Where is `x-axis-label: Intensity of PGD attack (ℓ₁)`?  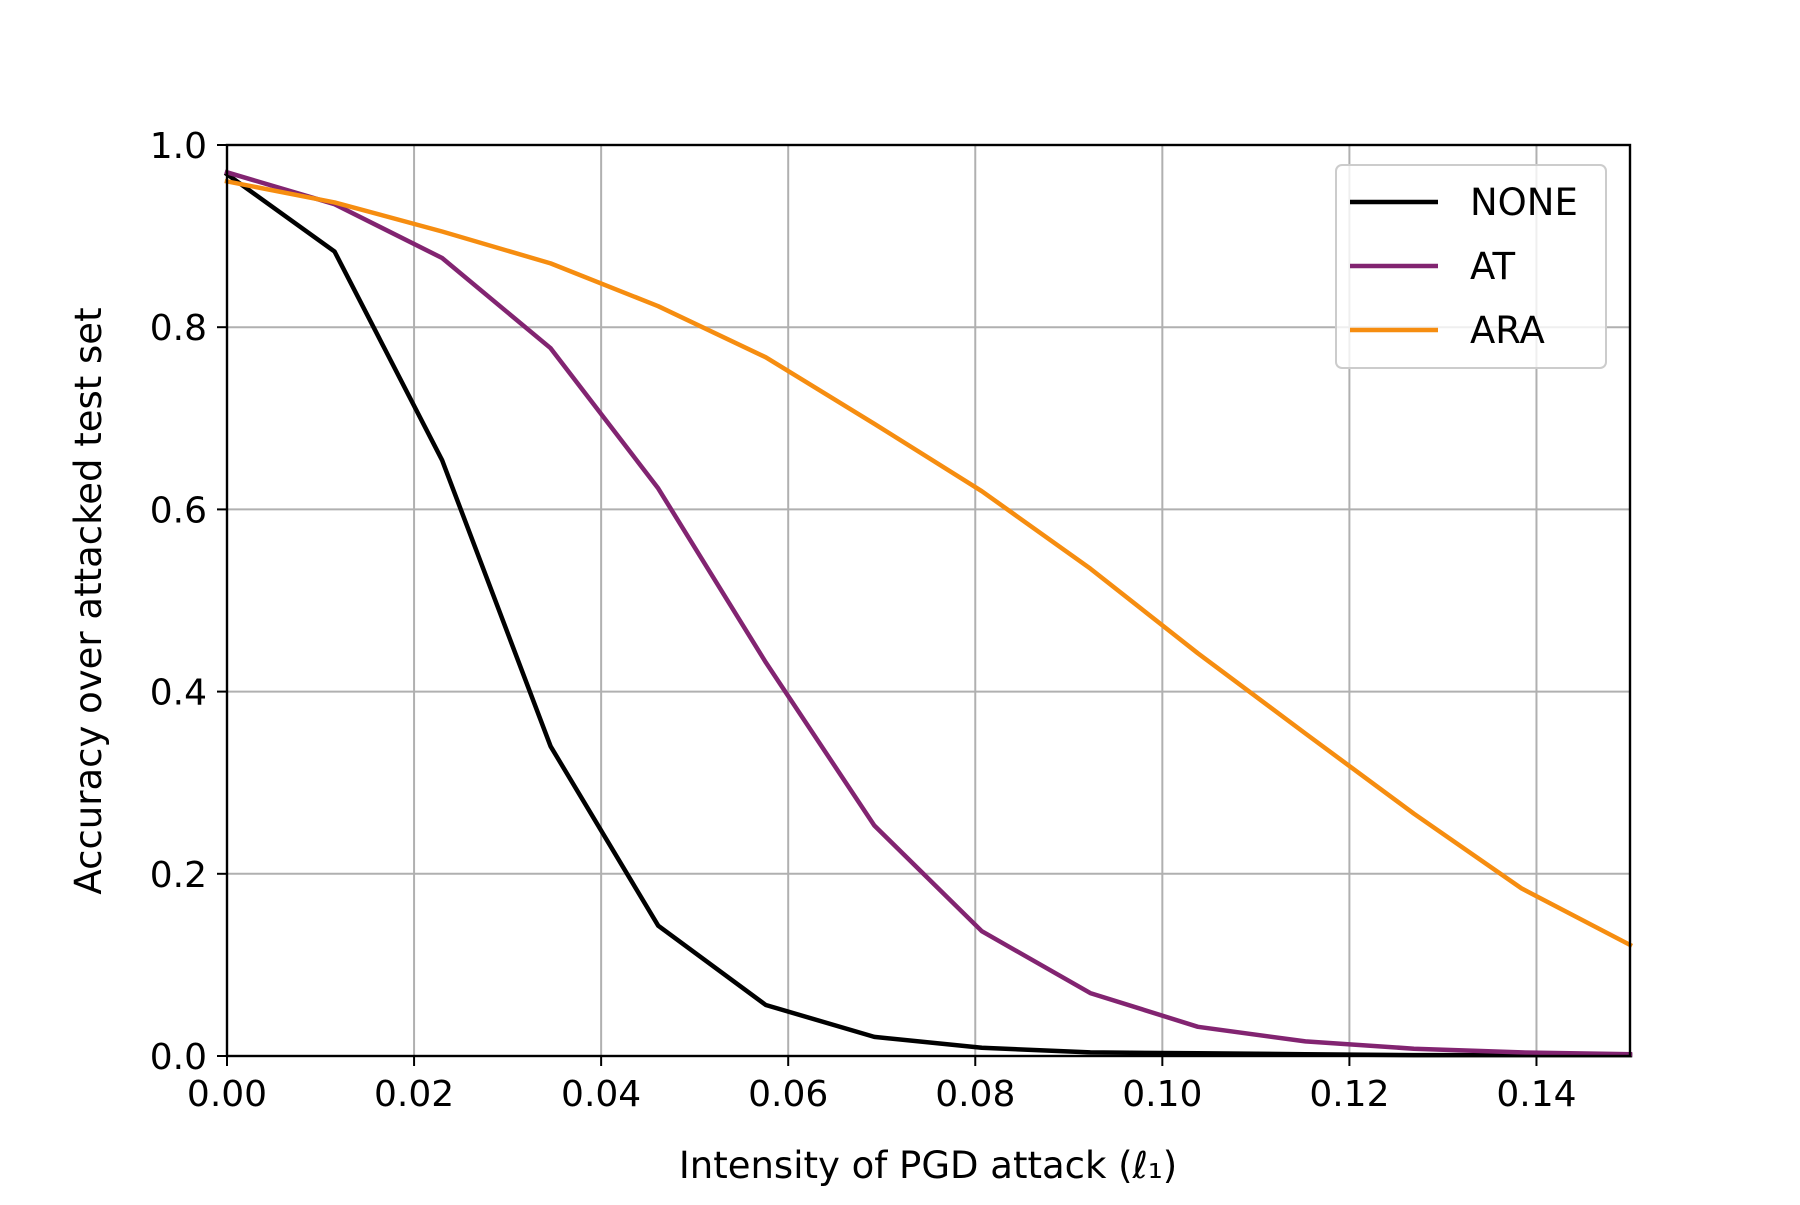
x-axis-label: Intensity of PGD attack (ℓ₁) is located at coordinates (928, 1165).